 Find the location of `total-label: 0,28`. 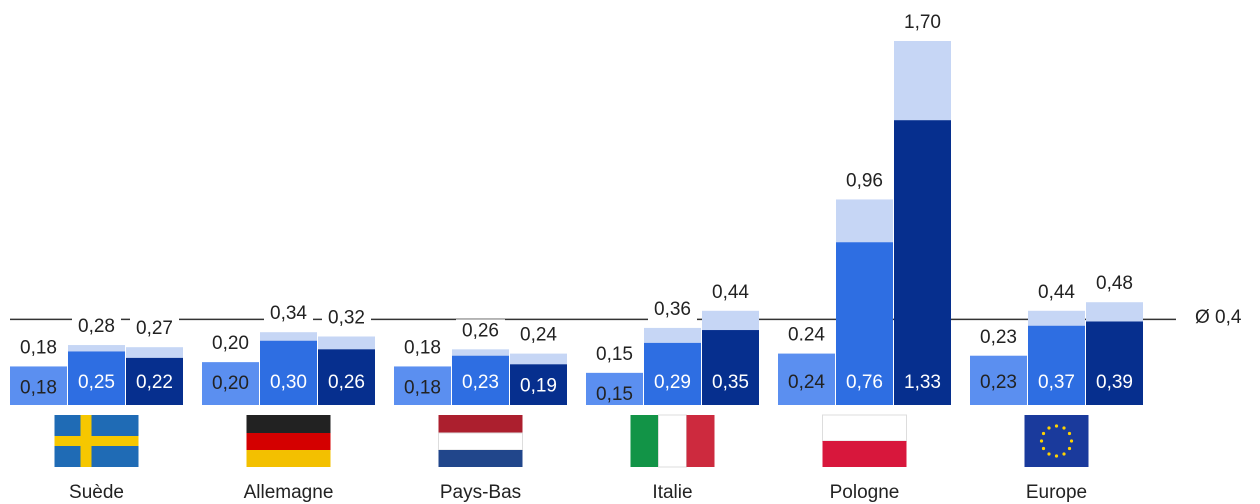

total-label: 0,28 is located at coordinates (96, 326).